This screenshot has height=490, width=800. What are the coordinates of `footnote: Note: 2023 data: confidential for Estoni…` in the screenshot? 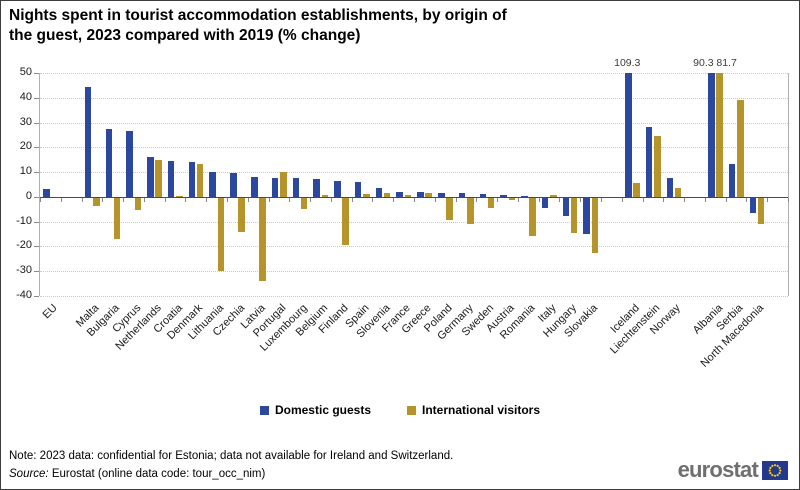 It's located at (231, 456).